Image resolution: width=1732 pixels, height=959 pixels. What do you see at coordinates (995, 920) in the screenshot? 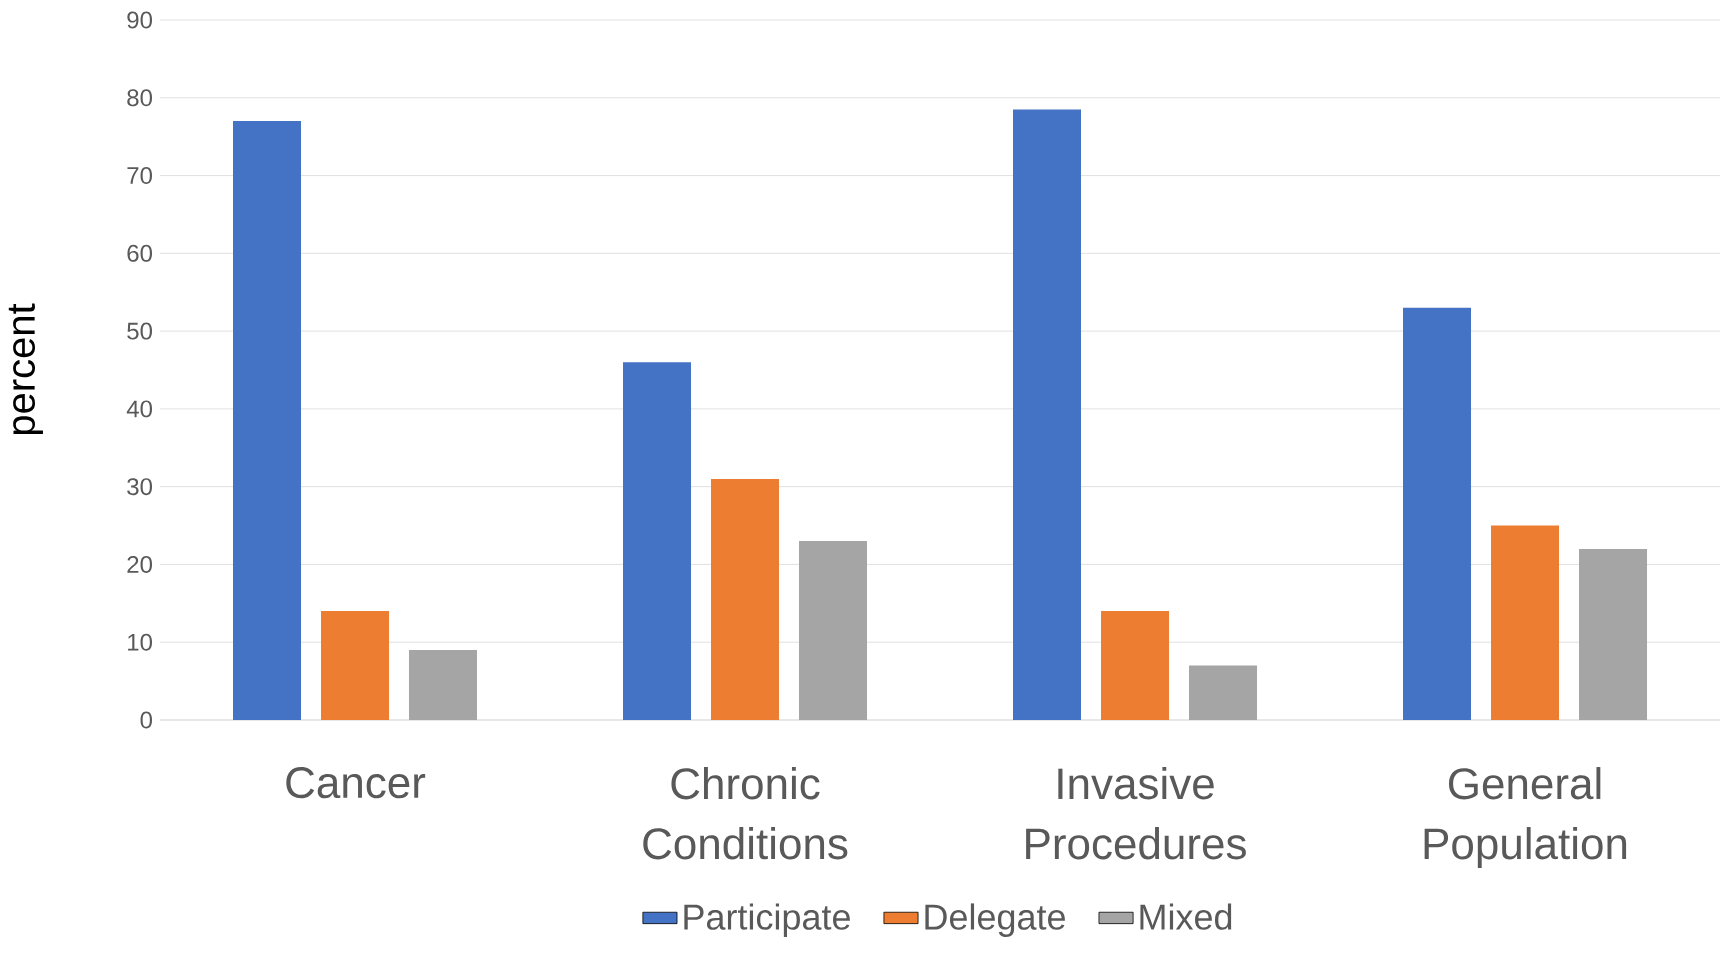
I see `legend-label: Delegate` at bounding box center [995, 920].